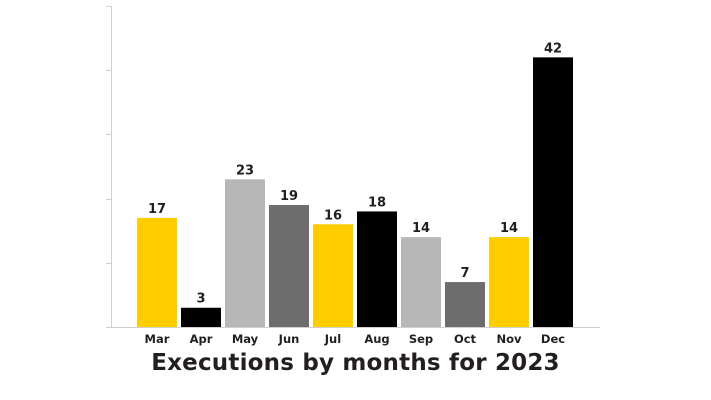  What do you see at coordinates (465, 304) in the screenshot?
I see `bar-oct` at bounding box center [465, 304].